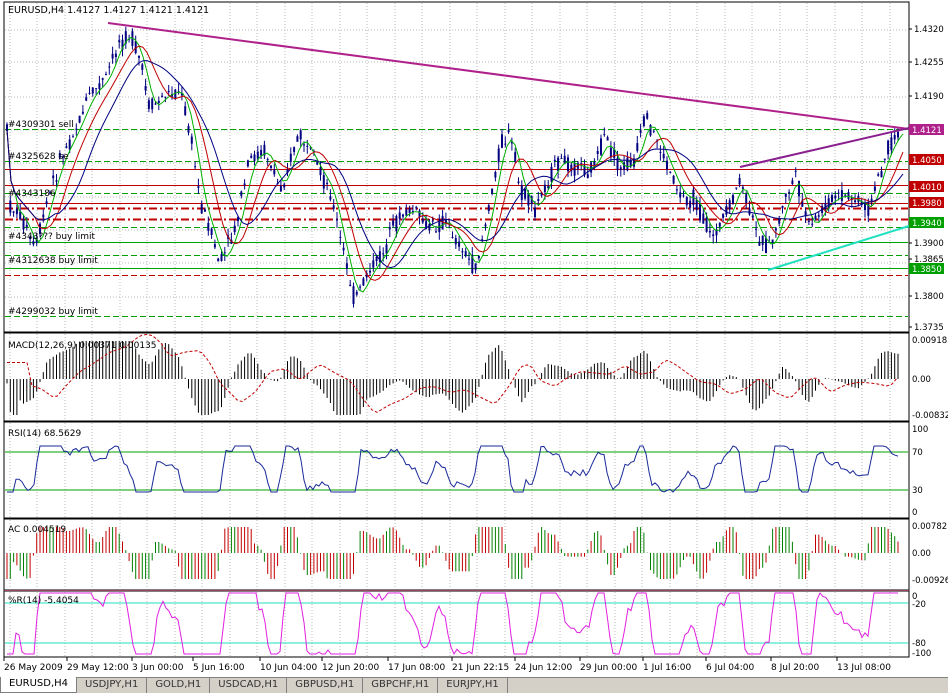 The width and height of the screenshot is (948, 693). Describe the element at coordinates (219, 668) in the screenshot. I see `time-tick: 5 Jun 16:00` at that location.